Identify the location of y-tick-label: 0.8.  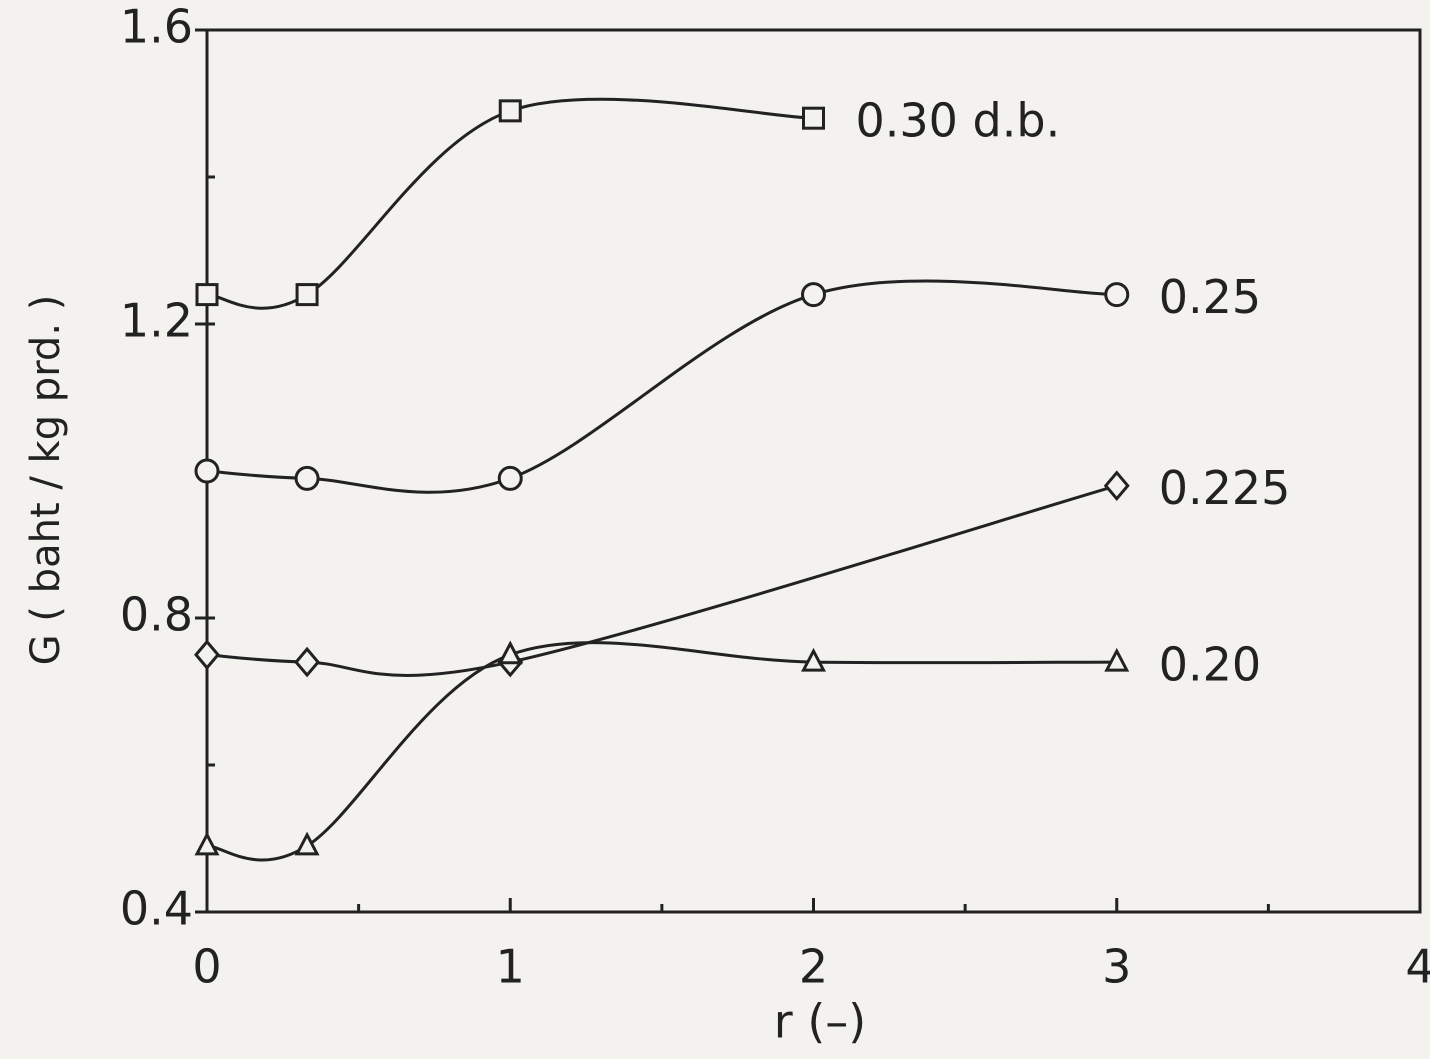
(156, 615).